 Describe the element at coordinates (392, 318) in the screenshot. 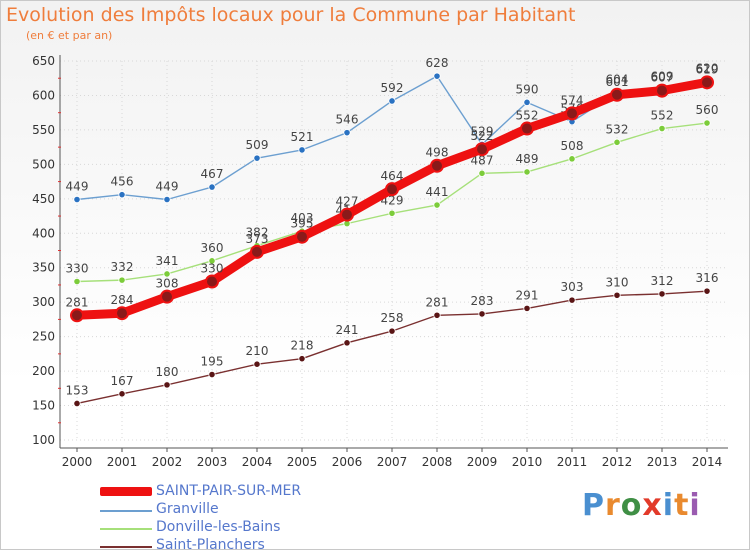

I see `data-label: 258` at that location.